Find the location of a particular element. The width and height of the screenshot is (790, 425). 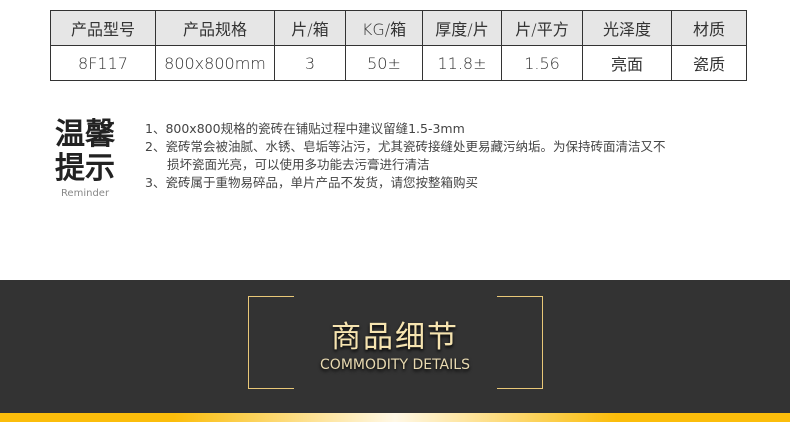

cell-pcs-box: 3 is located at coordinates (310, 63).